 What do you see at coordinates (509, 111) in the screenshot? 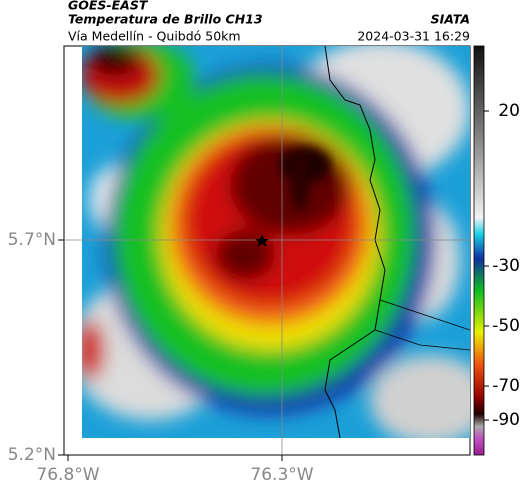
I see `colorbar-label: 20` at bounding box center [509, 111].